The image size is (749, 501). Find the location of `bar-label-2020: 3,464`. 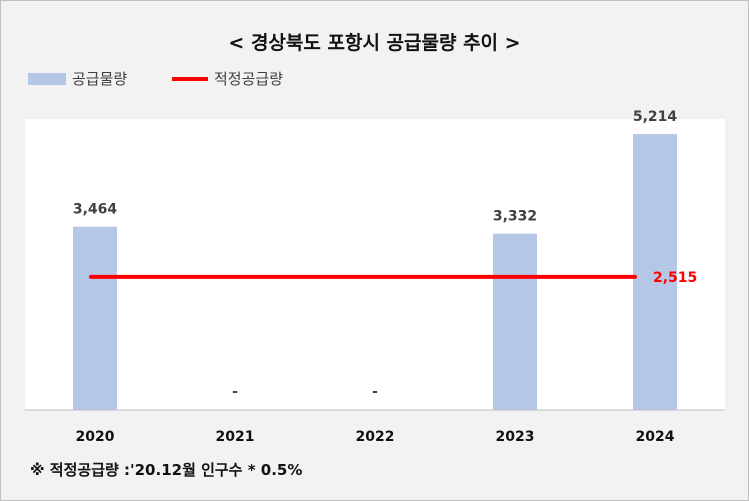

bar-label-2020: 3,464 is located at coordinates (95, 210).